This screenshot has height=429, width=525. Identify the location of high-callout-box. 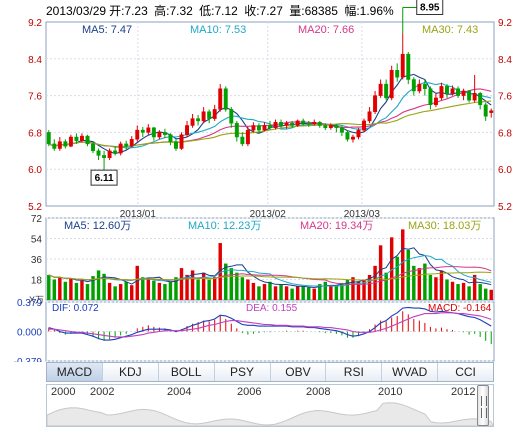
(430, 7).